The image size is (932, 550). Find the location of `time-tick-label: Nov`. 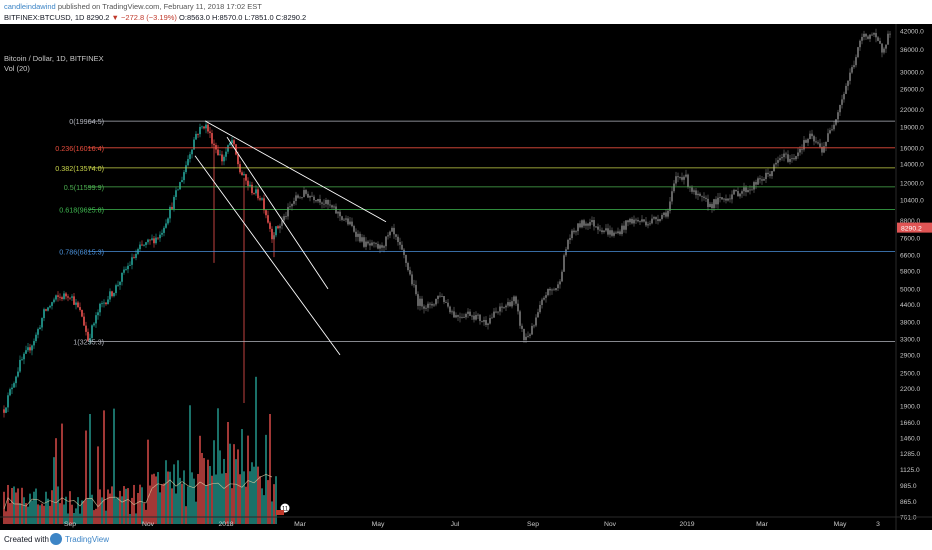

time-tick-label: Nov is located at coordinates (148, 524).